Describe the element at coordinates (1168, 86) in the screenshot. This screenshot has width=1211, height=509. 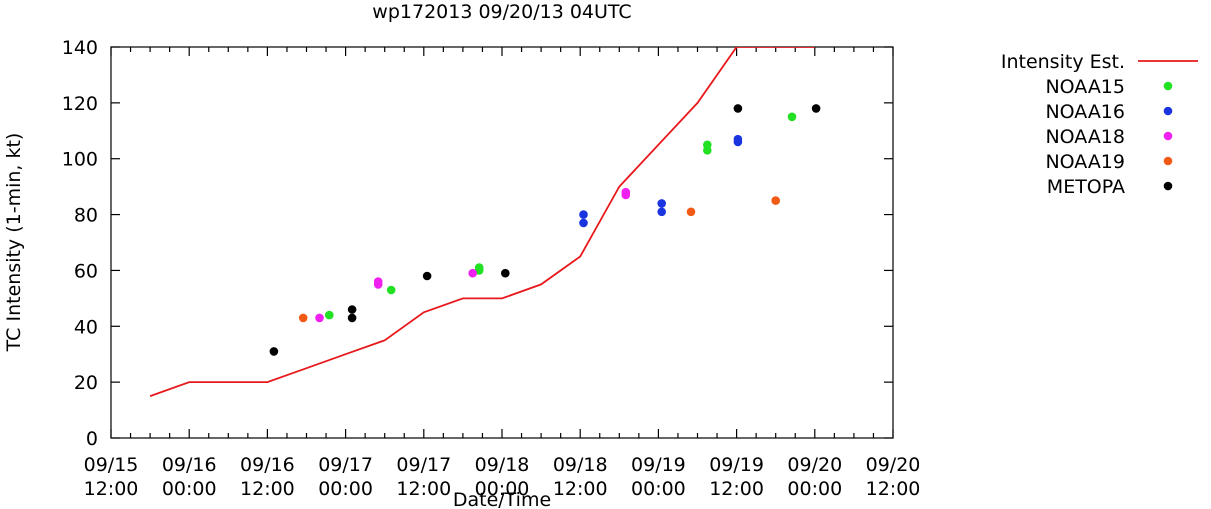
I see `legend-swatch-noaa15` at that location.